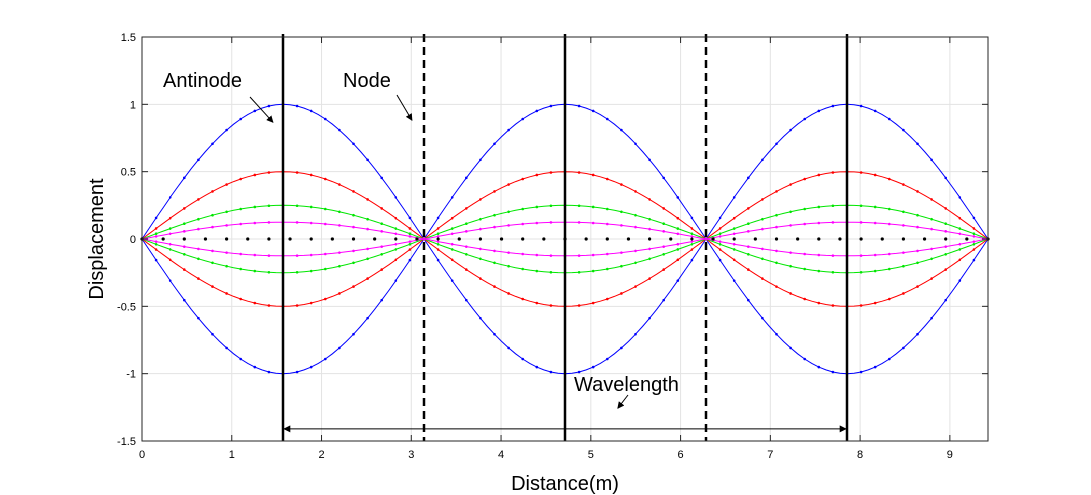 This screenshot has height=495, width=1091. Describe the element at coordinates (232, 455) in the screenshot. I see `x-tick-label-1: 1` at that location.